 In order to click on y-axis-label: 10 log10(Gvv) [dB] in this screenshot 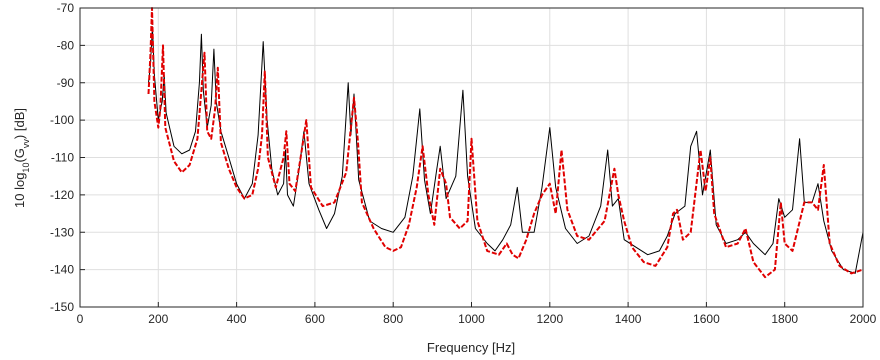, I will do `click(21, 158)`.